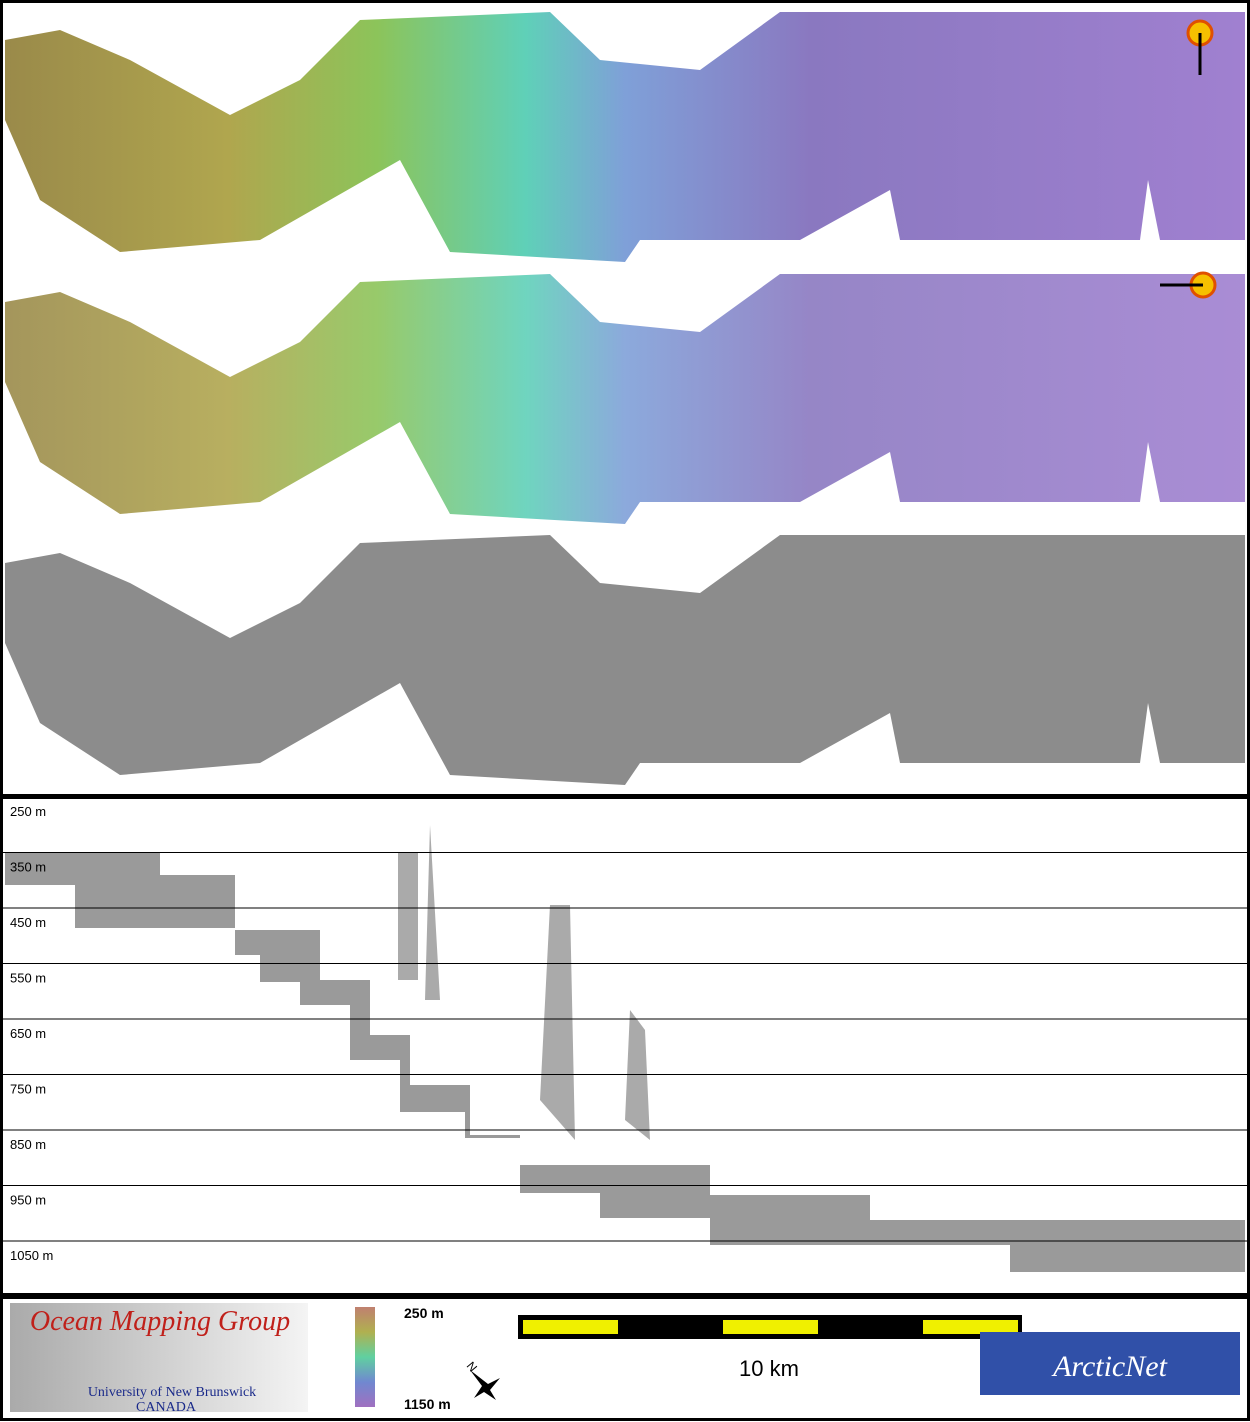  Describe the element at coordinates (28, 922) in the screenshot. I see `depth-label: 450 m` at that location.